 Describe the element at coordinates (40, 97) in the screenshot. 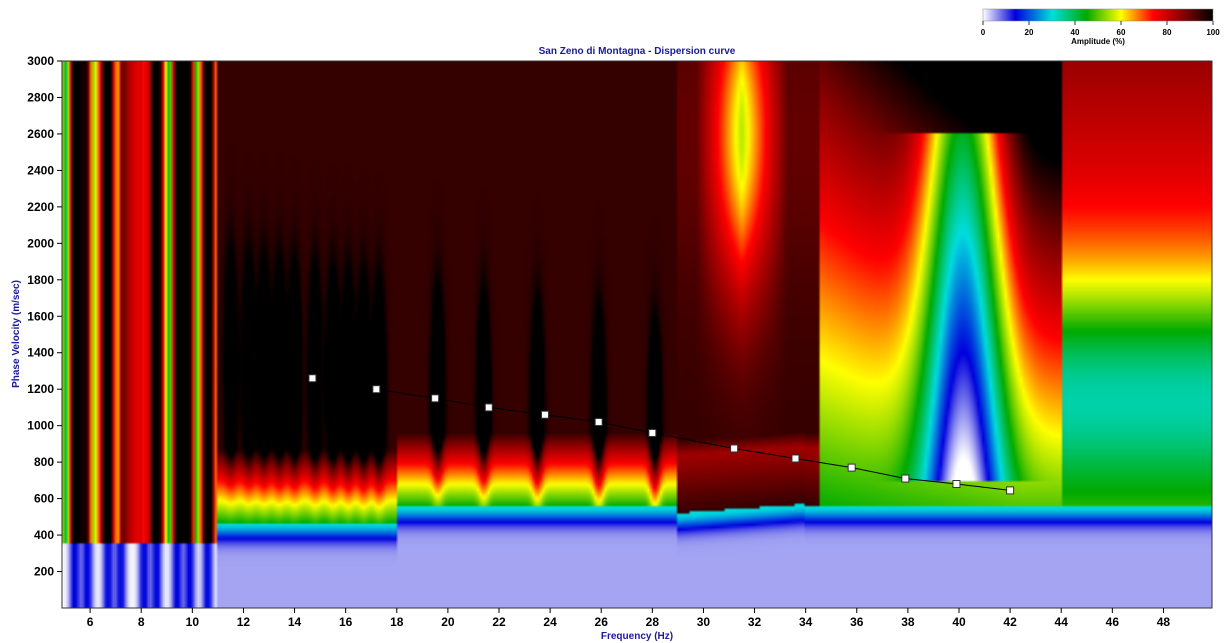

I see `y-tick-label: 2800` at that location.